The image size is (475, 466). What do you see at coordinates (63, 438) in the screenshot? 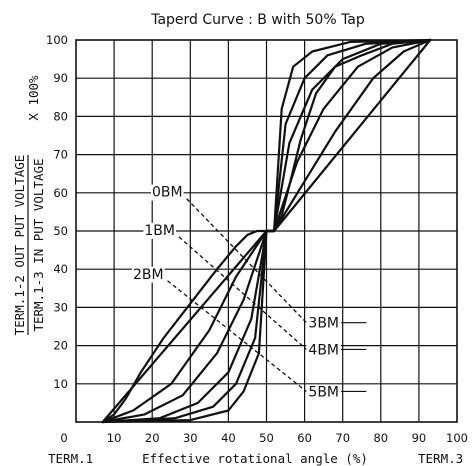
I see `x-tick-label: 0` at bounding box center [63, 438].